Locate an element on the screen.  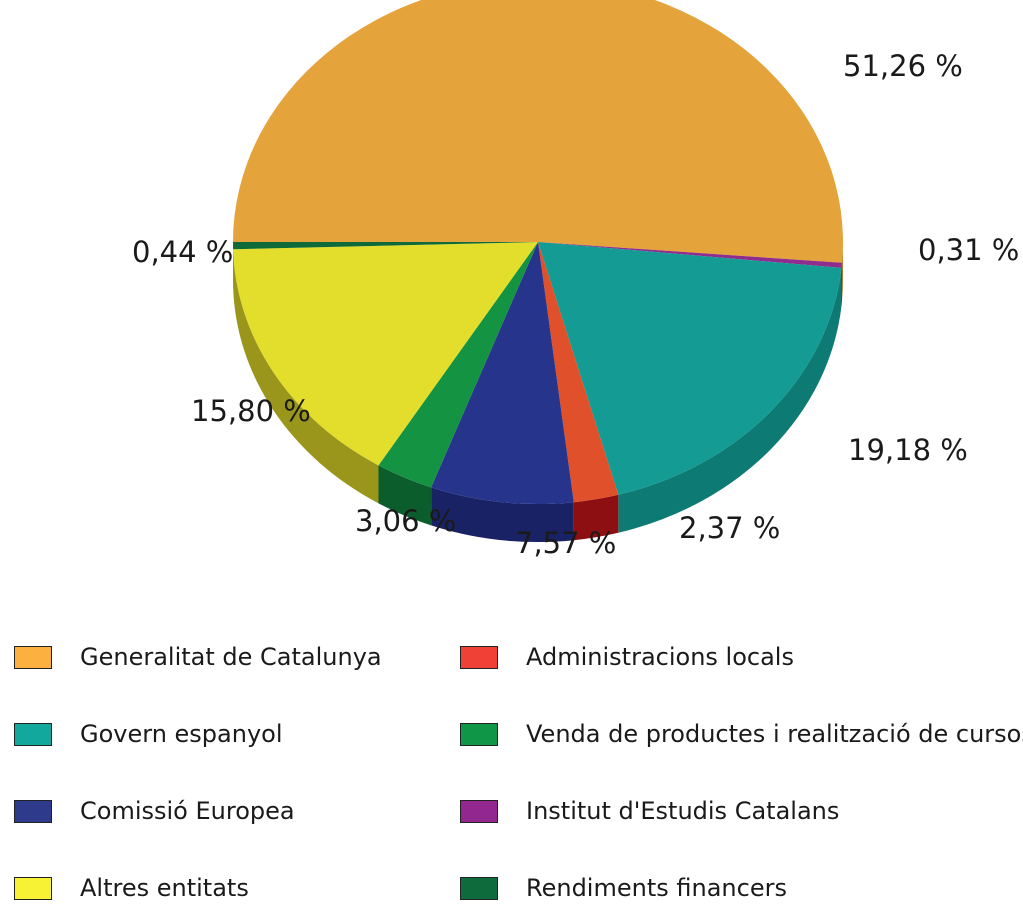
legend-item: Administracions locals is located at coordinates (627, 657).